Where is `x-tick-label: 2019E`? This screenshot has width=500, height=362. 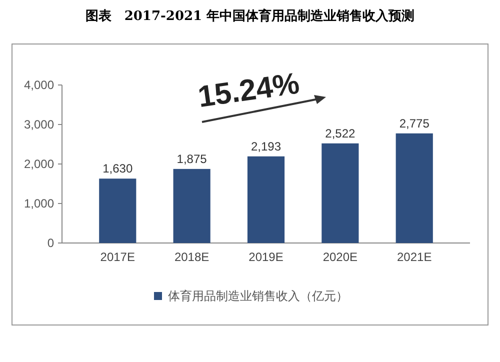
x-tick-label: 2019E is located at coordinates (266, 257).